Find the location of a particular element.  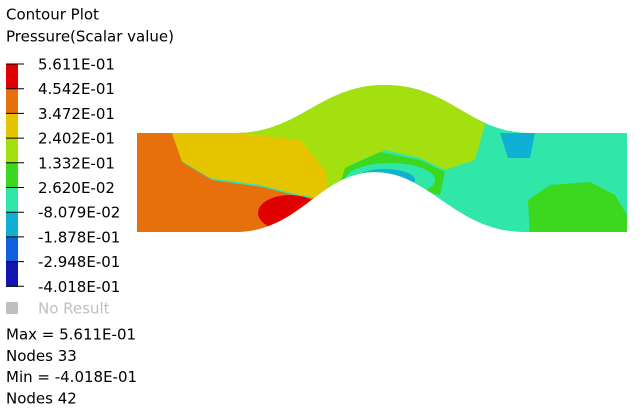

stat-line: Nodes 42 is located at coordinates (41, 398).